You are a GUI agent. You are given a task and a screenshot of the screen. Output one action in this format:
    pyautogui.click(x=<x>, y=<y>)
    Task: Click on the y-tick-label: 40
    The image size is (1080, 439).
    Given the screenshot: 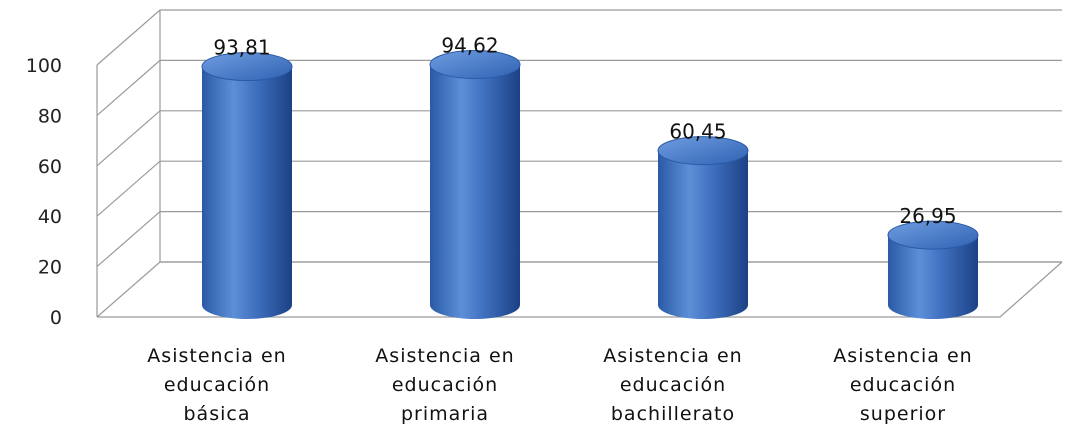 What is the action you would take?
    pyautogui.click(x=50, y=217)
    